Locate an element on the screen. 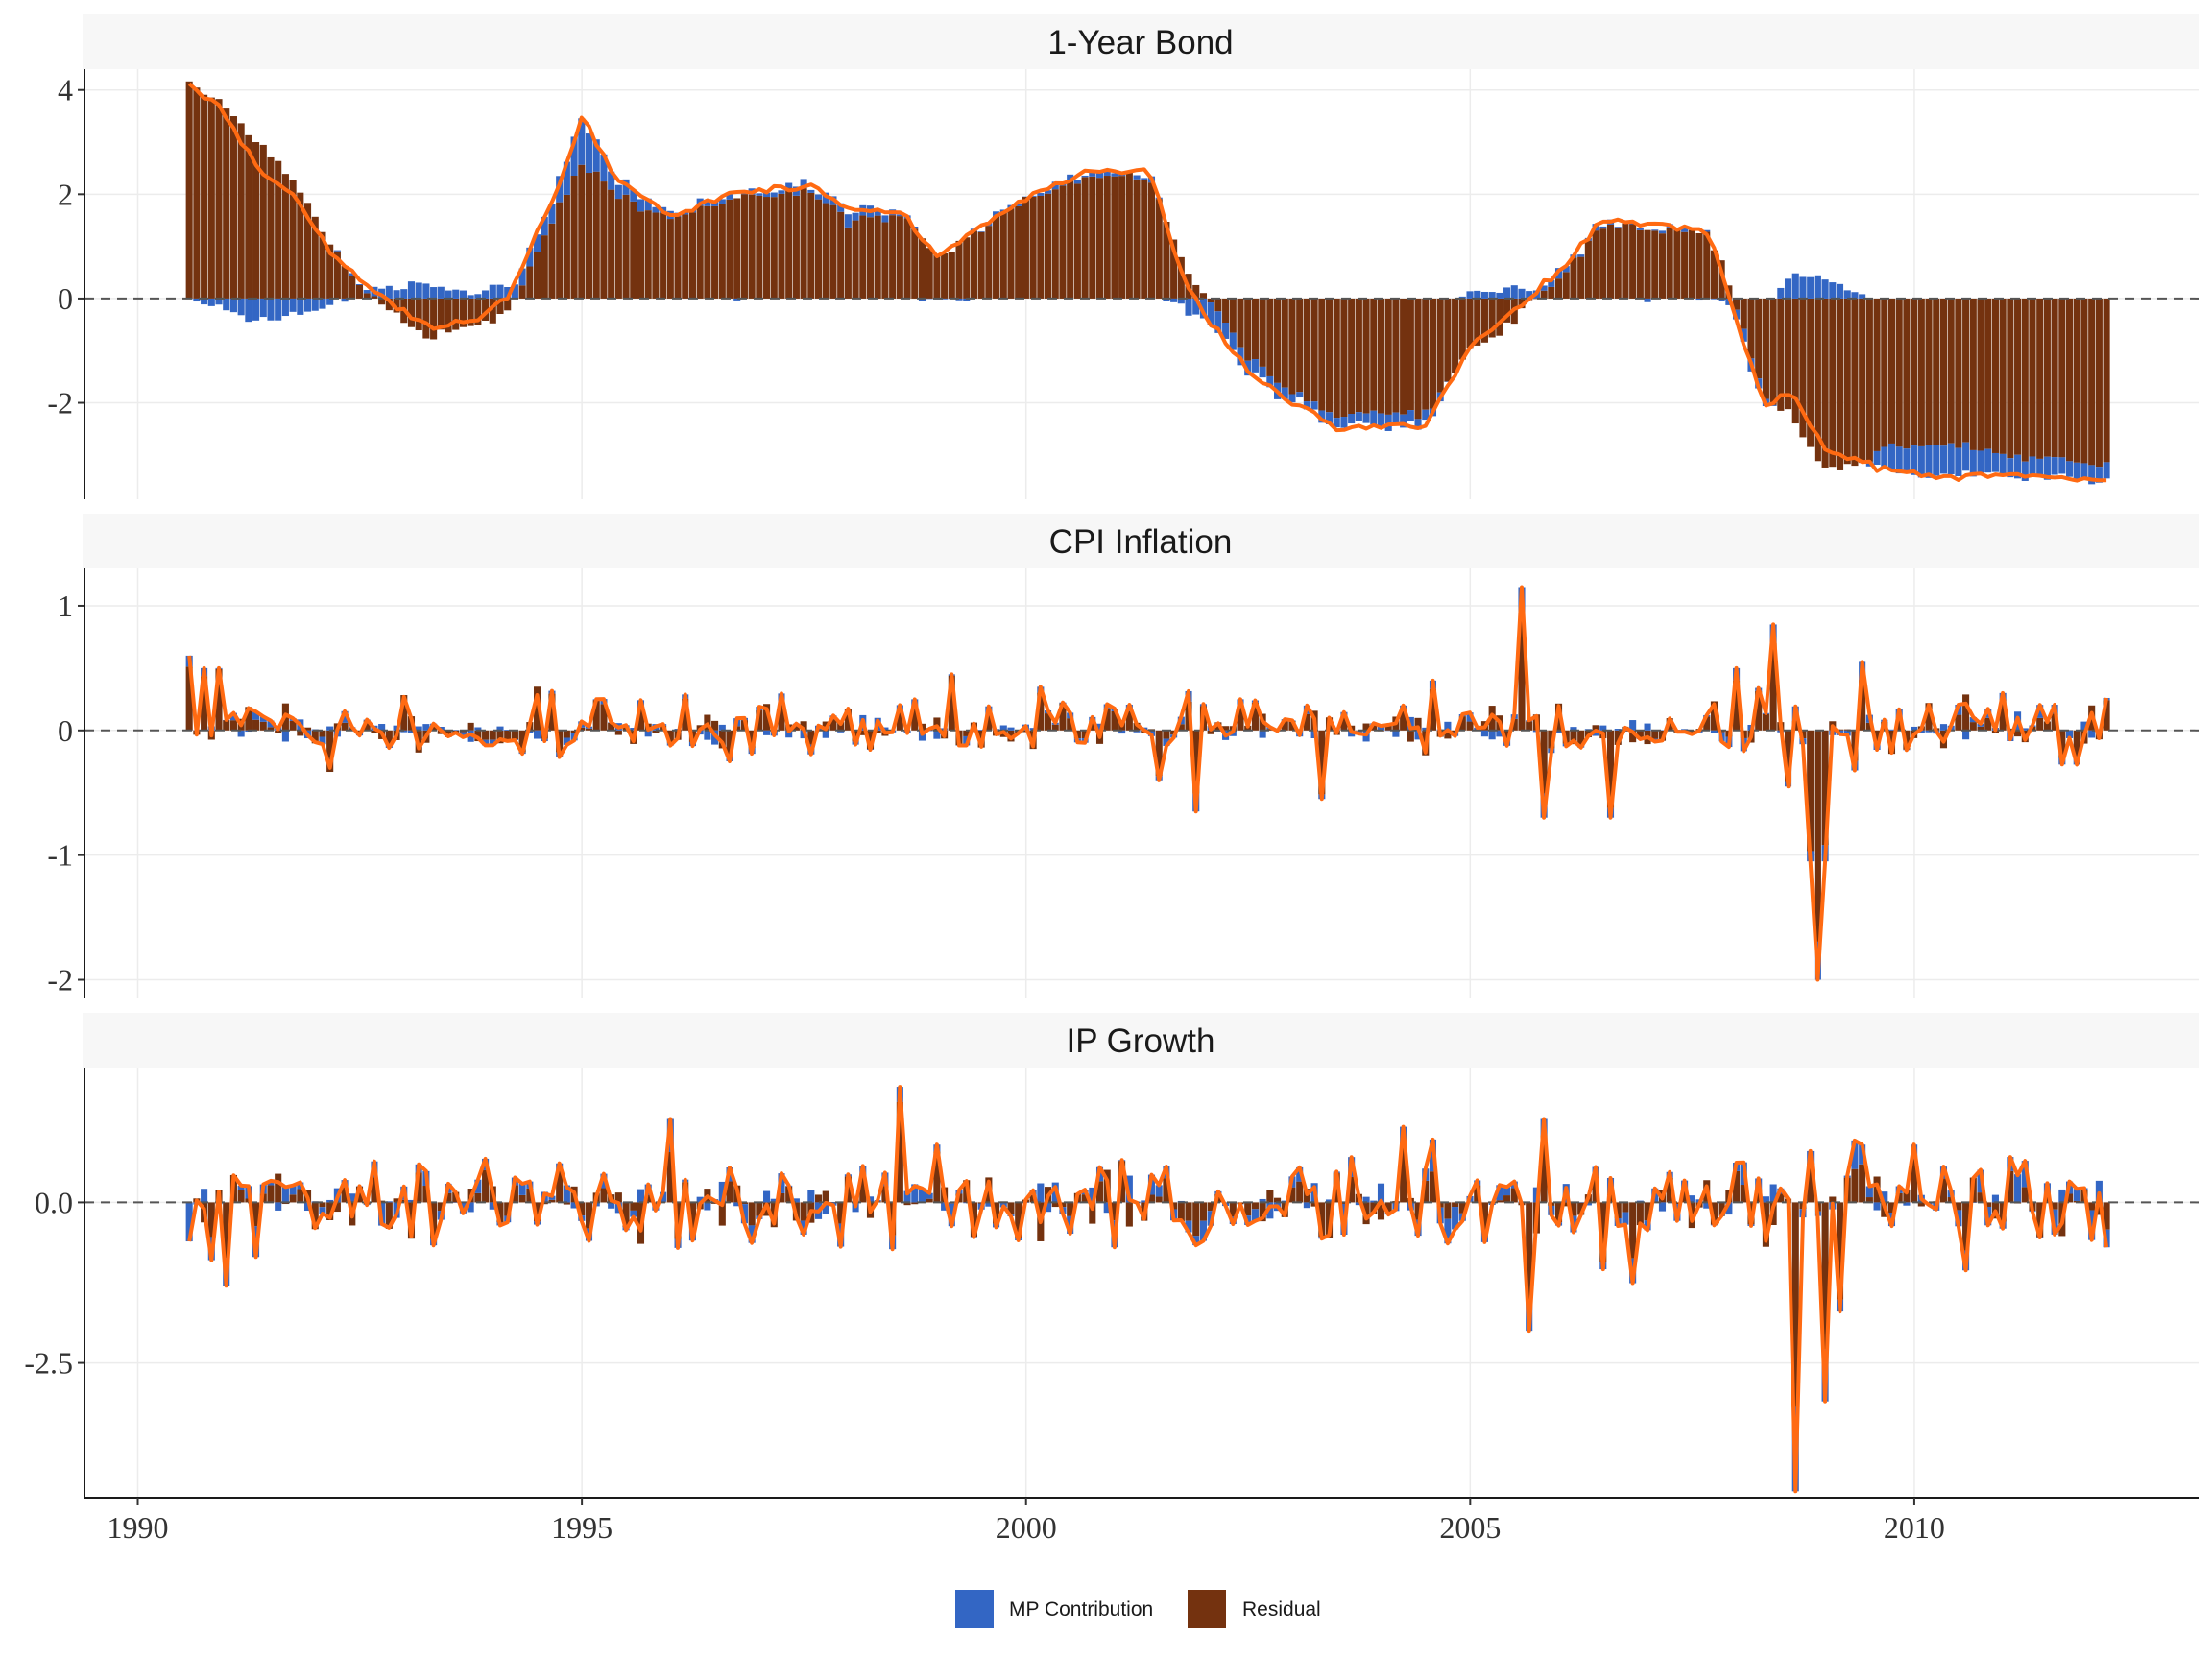 The height and width of the screenshot is (1659, 2212). y-axis-ip: -2.5 0.0 is located at coordinates (54, 1283).